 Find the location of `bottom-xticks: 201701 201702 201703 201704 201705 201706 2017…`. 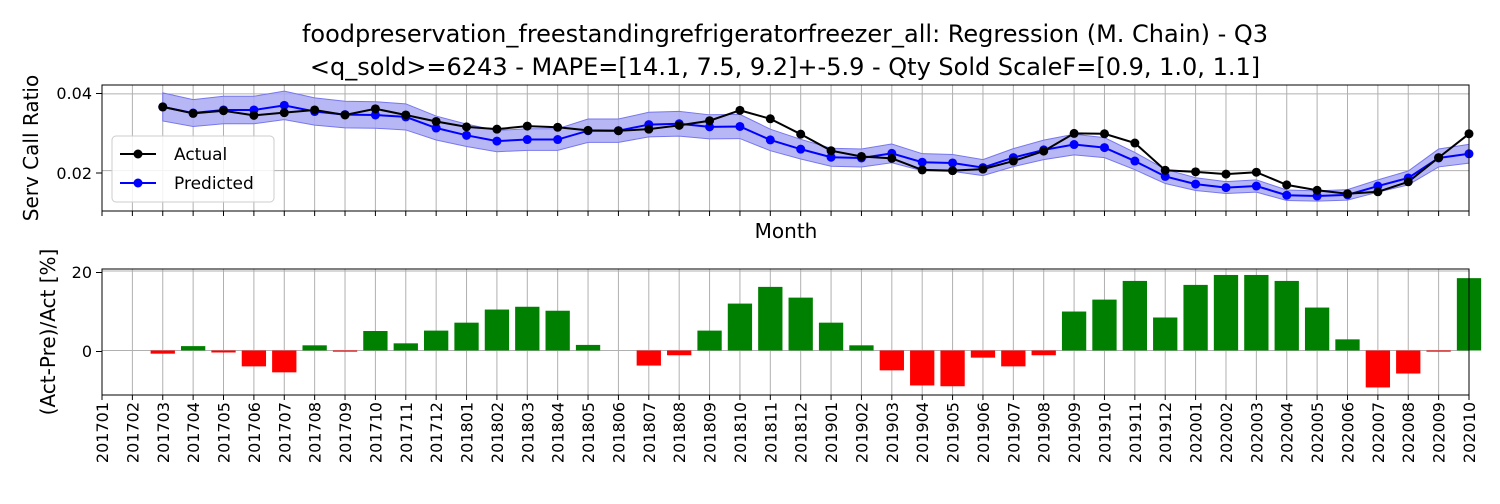

bottom-xticks: 201701 201702 201703 201704 201705 201706 2017… is located at coordinates (786, 429).